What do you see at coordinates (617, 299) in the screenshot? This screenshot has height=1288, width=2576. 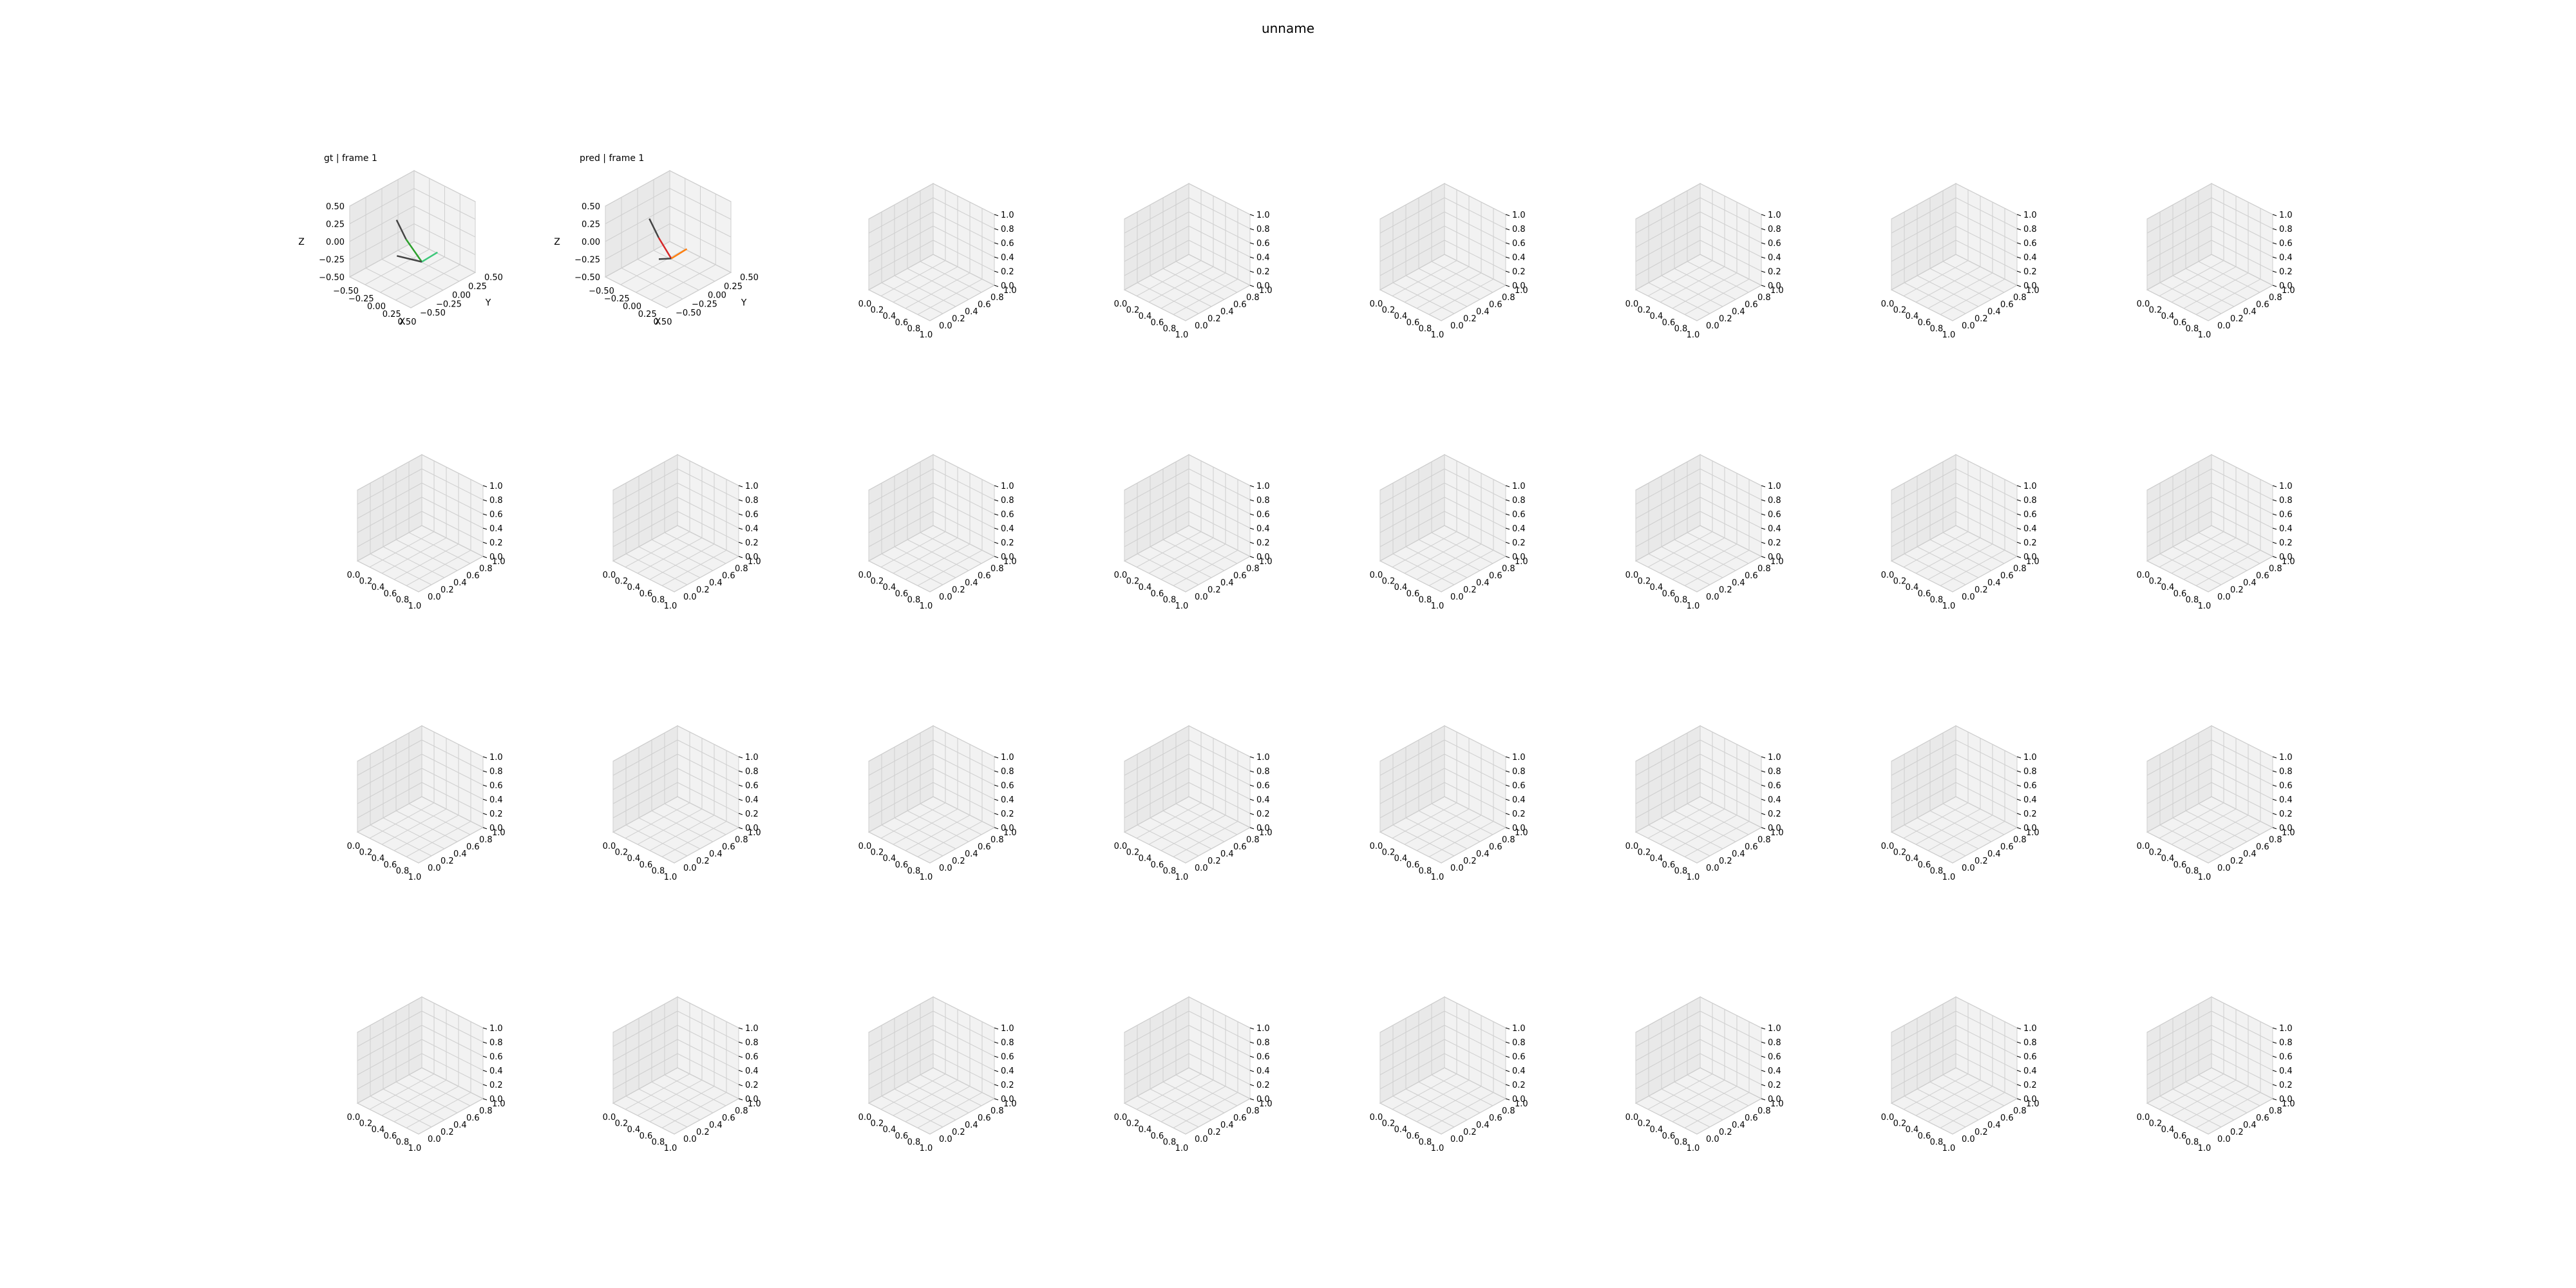 I see `x-tick-label: −0.25` at bounding box center [617, 299].